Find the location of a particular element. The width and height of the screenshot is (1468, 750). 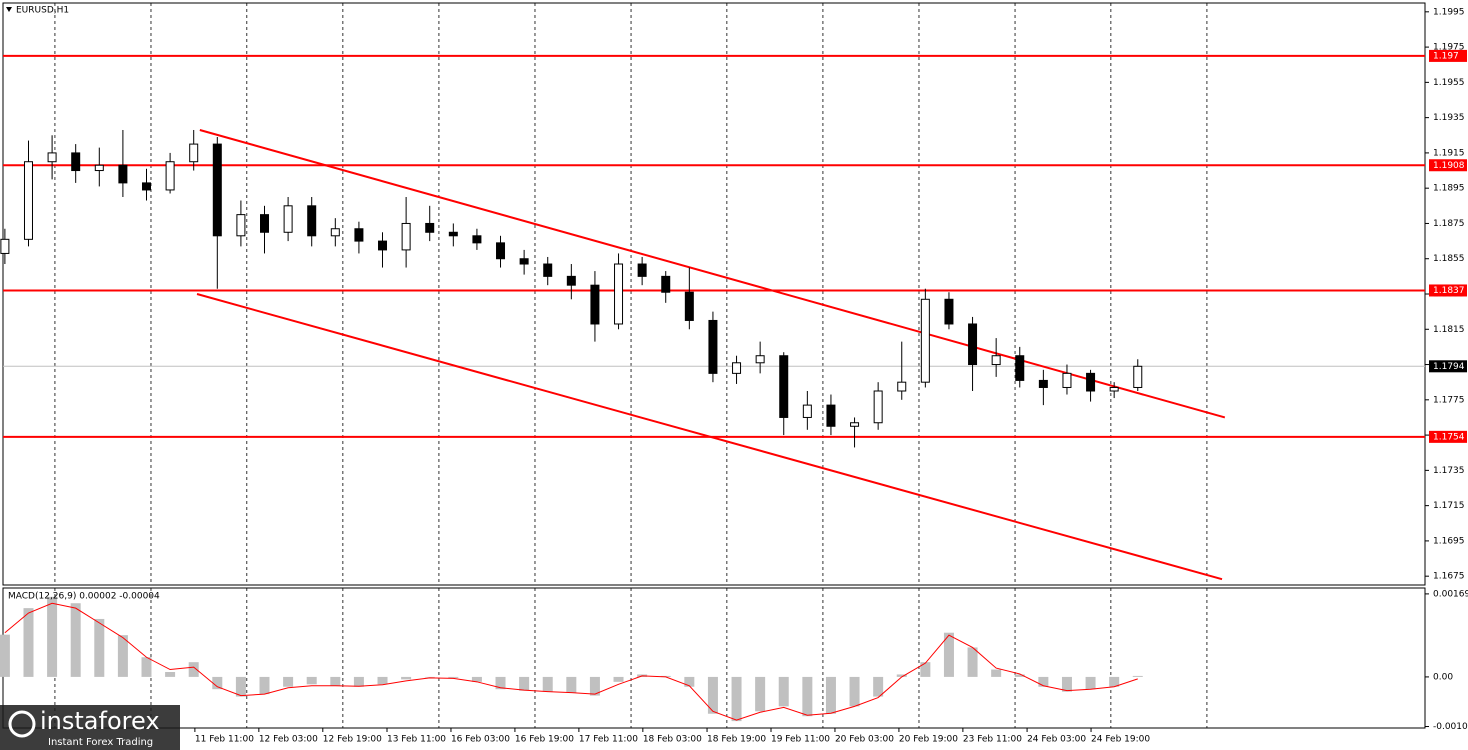

x-tick-label: 18 Feb 19:00 is located at coordinates (736, 740).